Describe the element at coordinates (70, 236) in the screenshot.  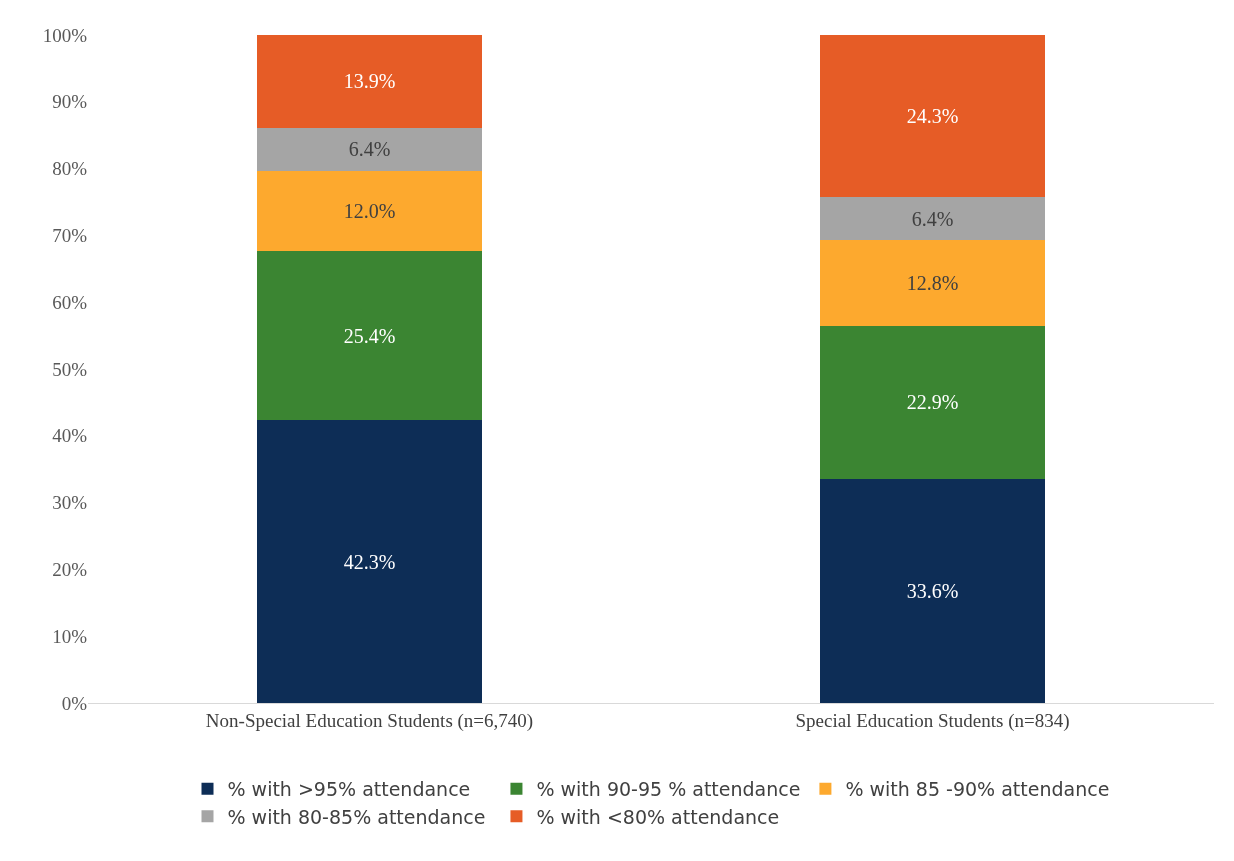
I see `y-tick-label: 70%` at that location.